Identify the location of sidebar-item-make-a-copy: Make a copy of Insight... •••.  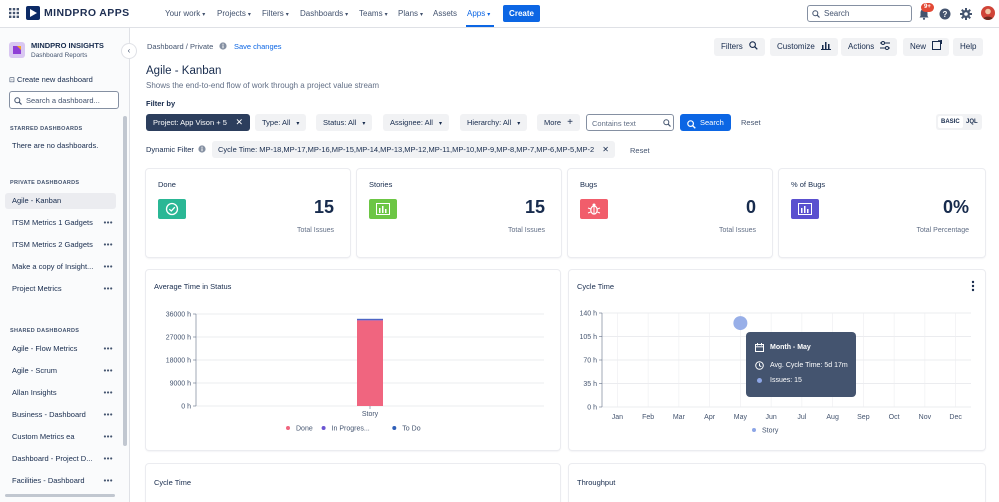
(60, 267).